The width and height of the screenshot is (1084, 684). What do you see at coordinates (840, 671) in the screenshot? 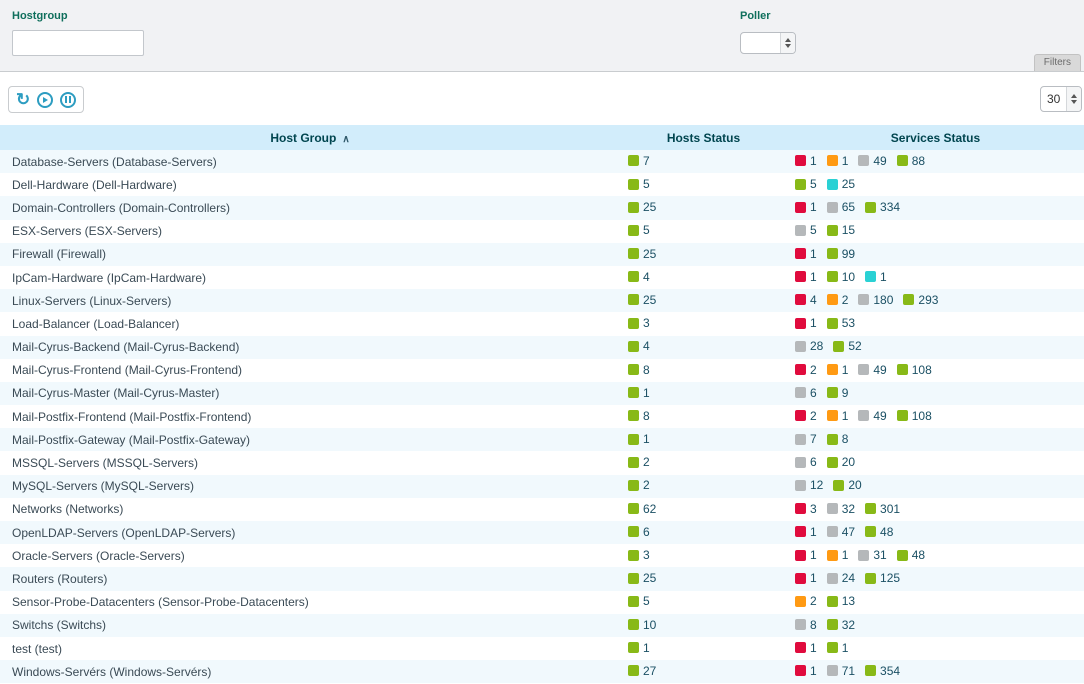
I see `status-badge-unknown: 71` at bounding box center [840, 671].